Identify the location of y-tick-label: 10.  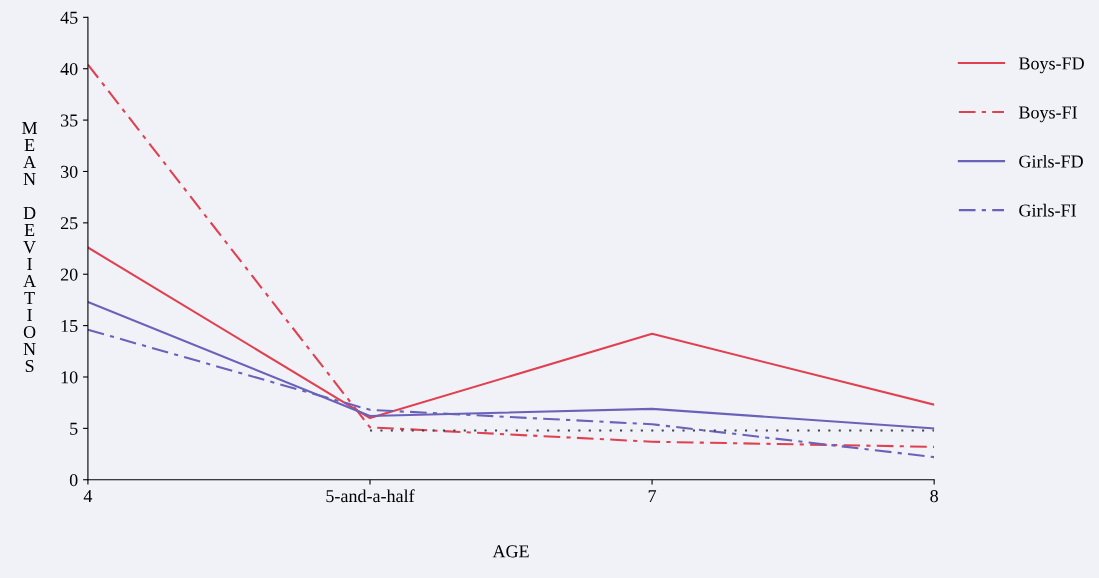
(69, 377).